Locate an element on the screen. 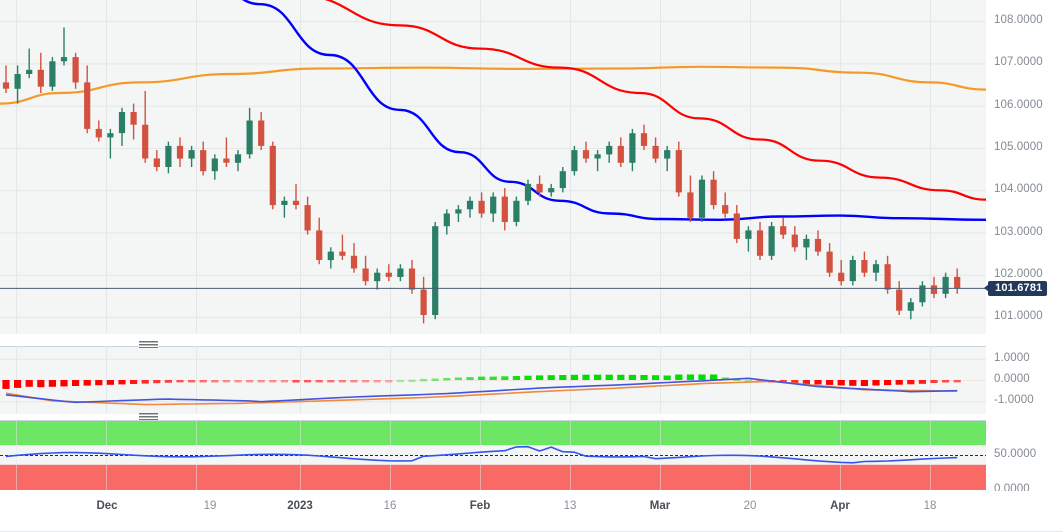 The height and width of the screenshot is (532, 1063). macd-indicator-panel is located at coordinates (493, 380).